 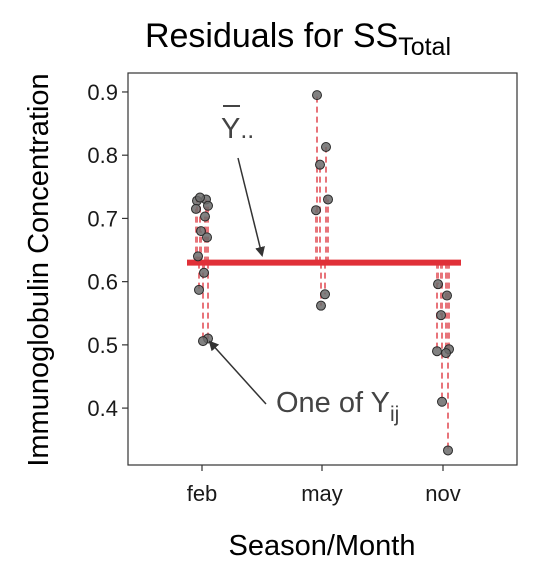 I want to click on y-axis-title: Immunoglobulin Concentration, so click(x=39, y=269).